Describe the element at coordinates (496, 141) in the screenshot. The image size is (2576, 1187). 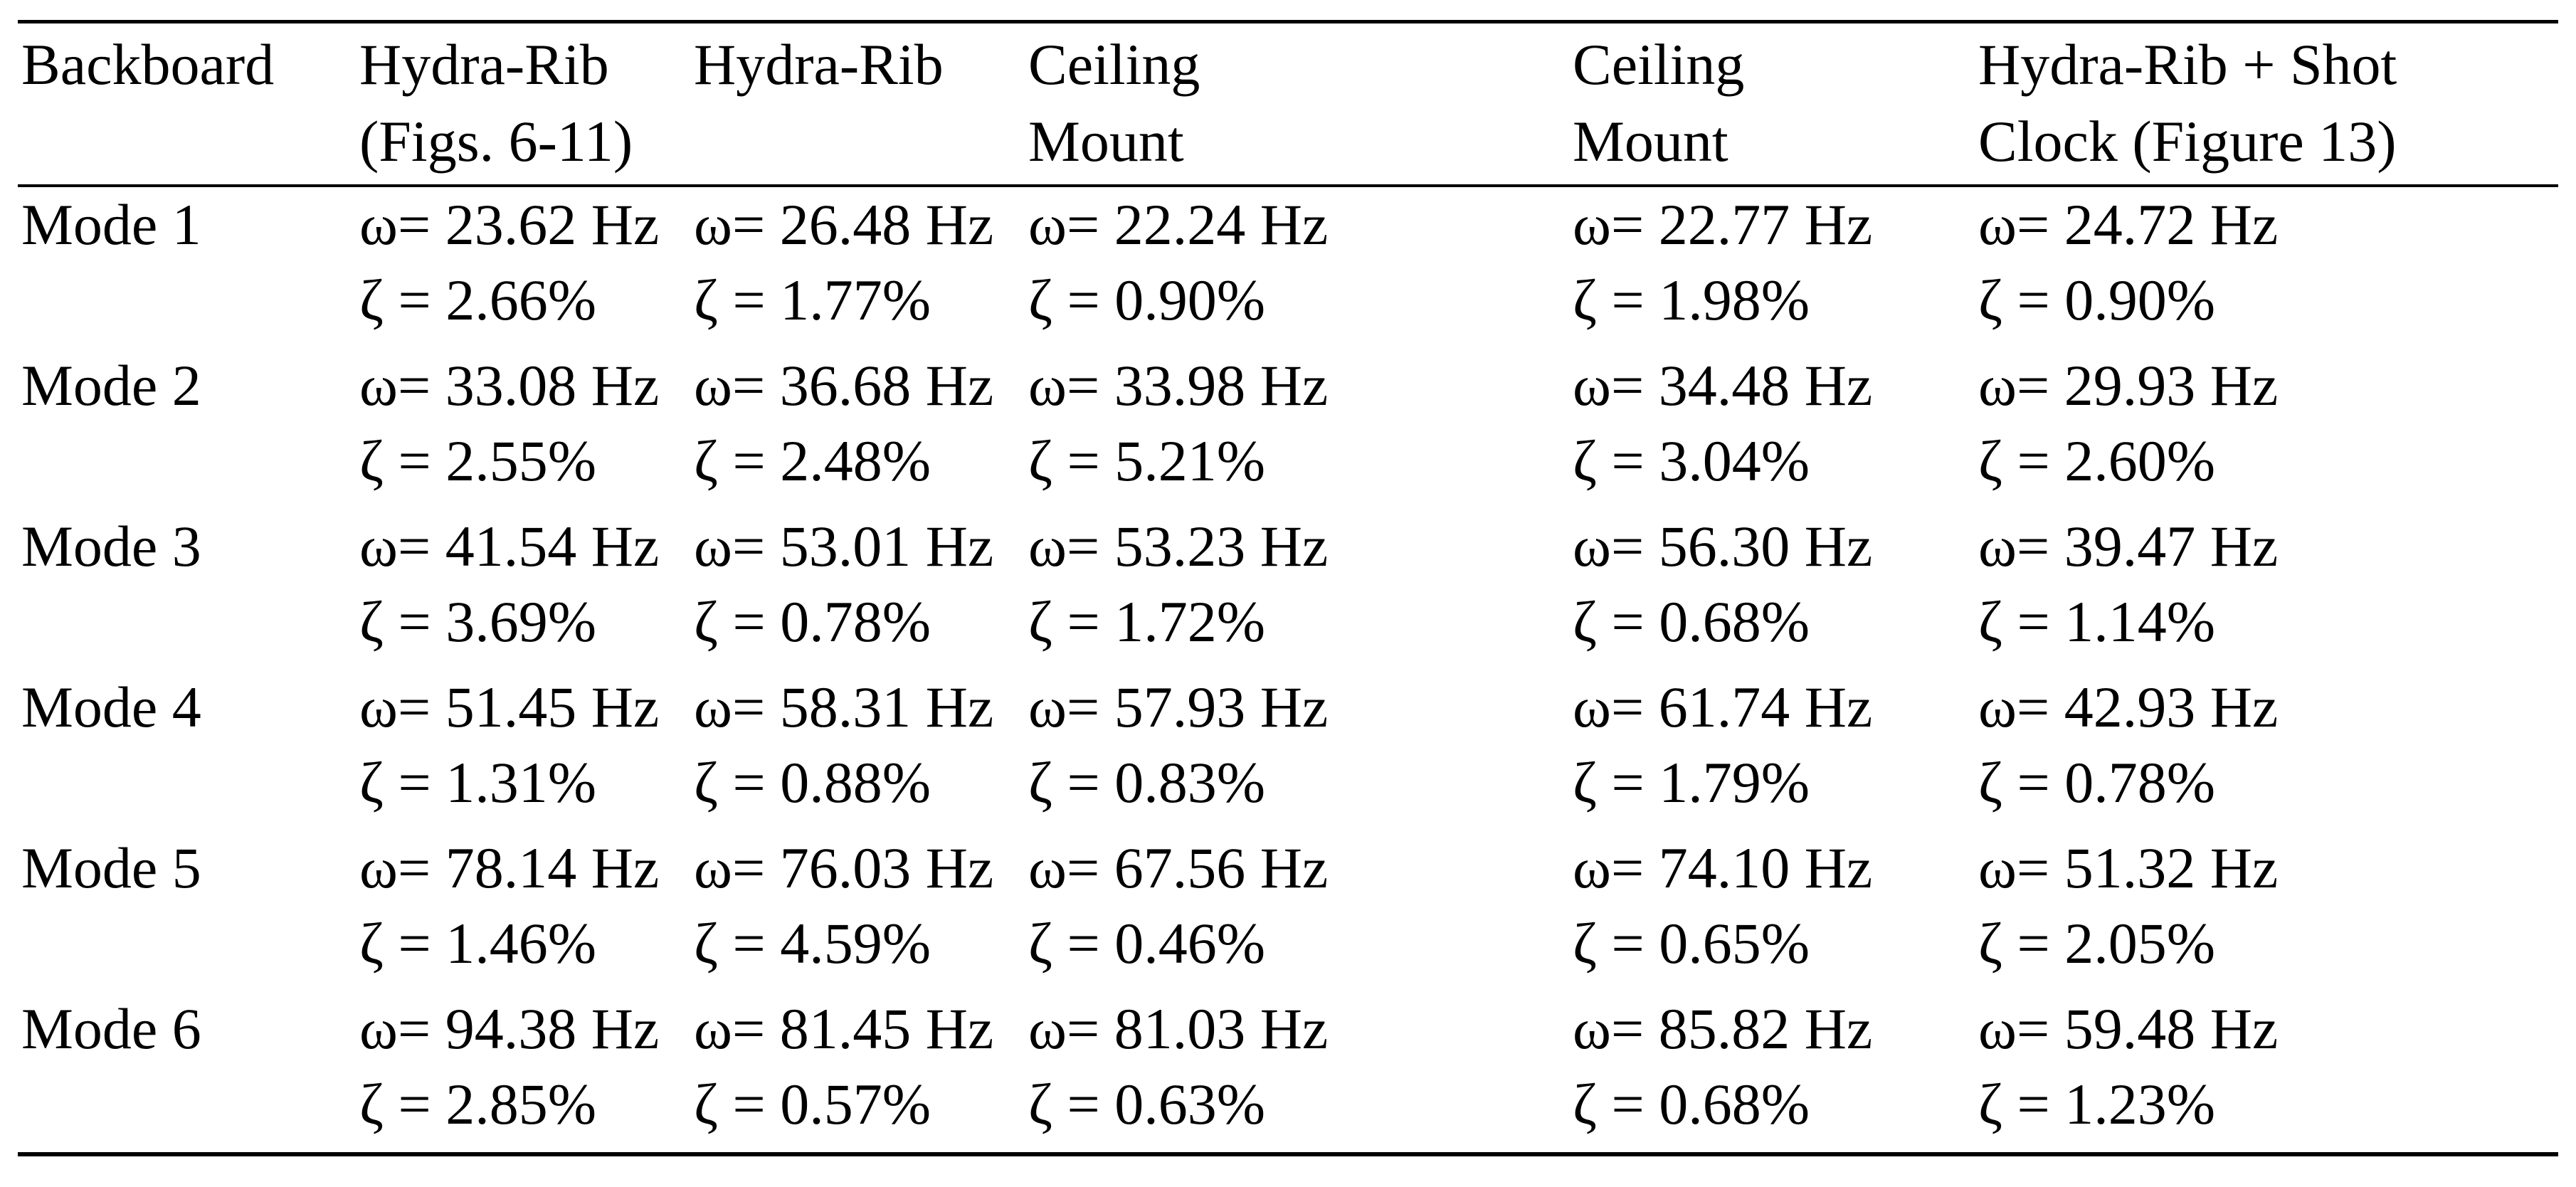
I see `header-line: (Figs. 6-11)` at that location.